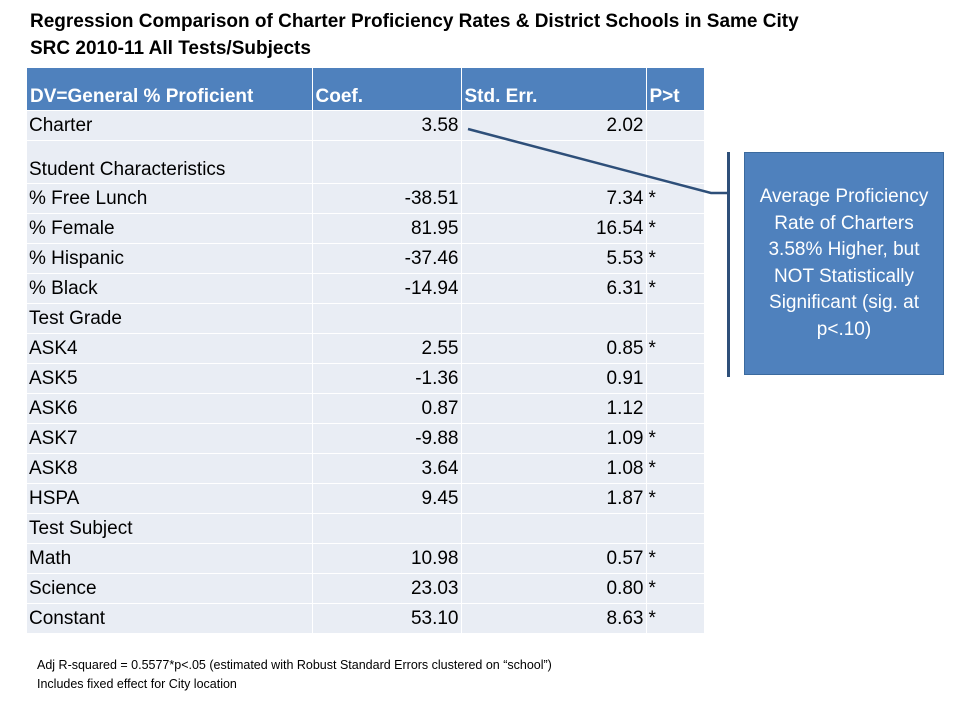 This screenshot has width=960, height=720. Describe the element at coordinates (386, 498) in the screenshot. I see `coef-cell: 9.45` at that location.